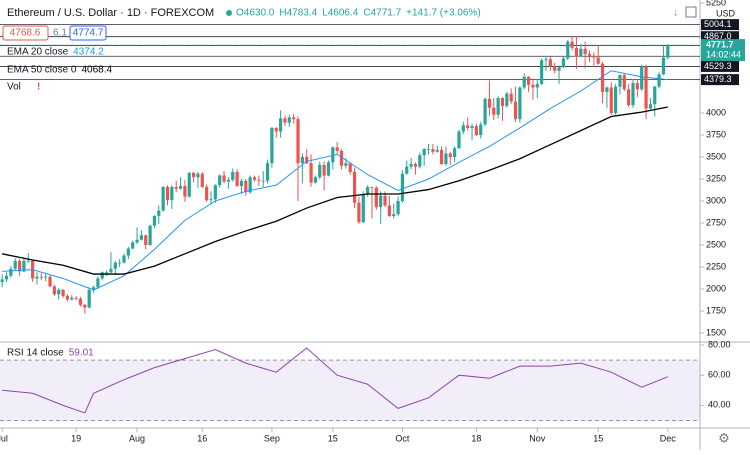 The image size is (750, 455). What do you see at coordinates (4, 438) in the screenshot?
I see `x-tick-label: Jul` at bounding box center [4, 438].